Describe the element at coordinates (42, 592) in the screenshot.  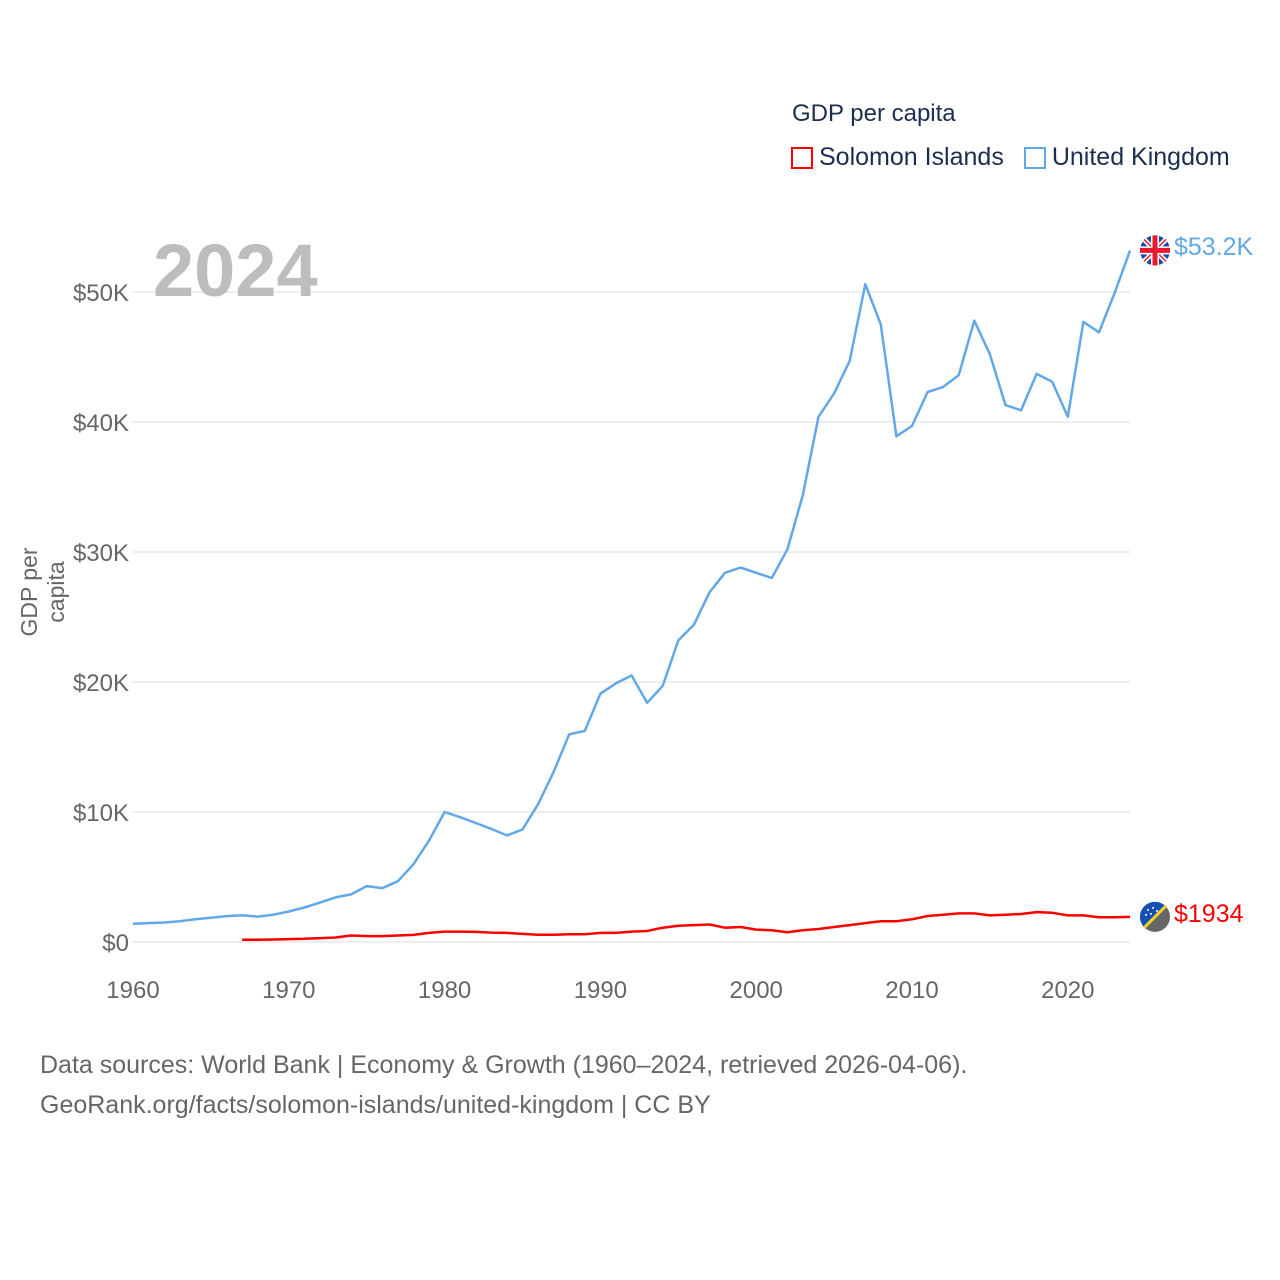
I see `y-axis-label: GDP per capita` at that location.